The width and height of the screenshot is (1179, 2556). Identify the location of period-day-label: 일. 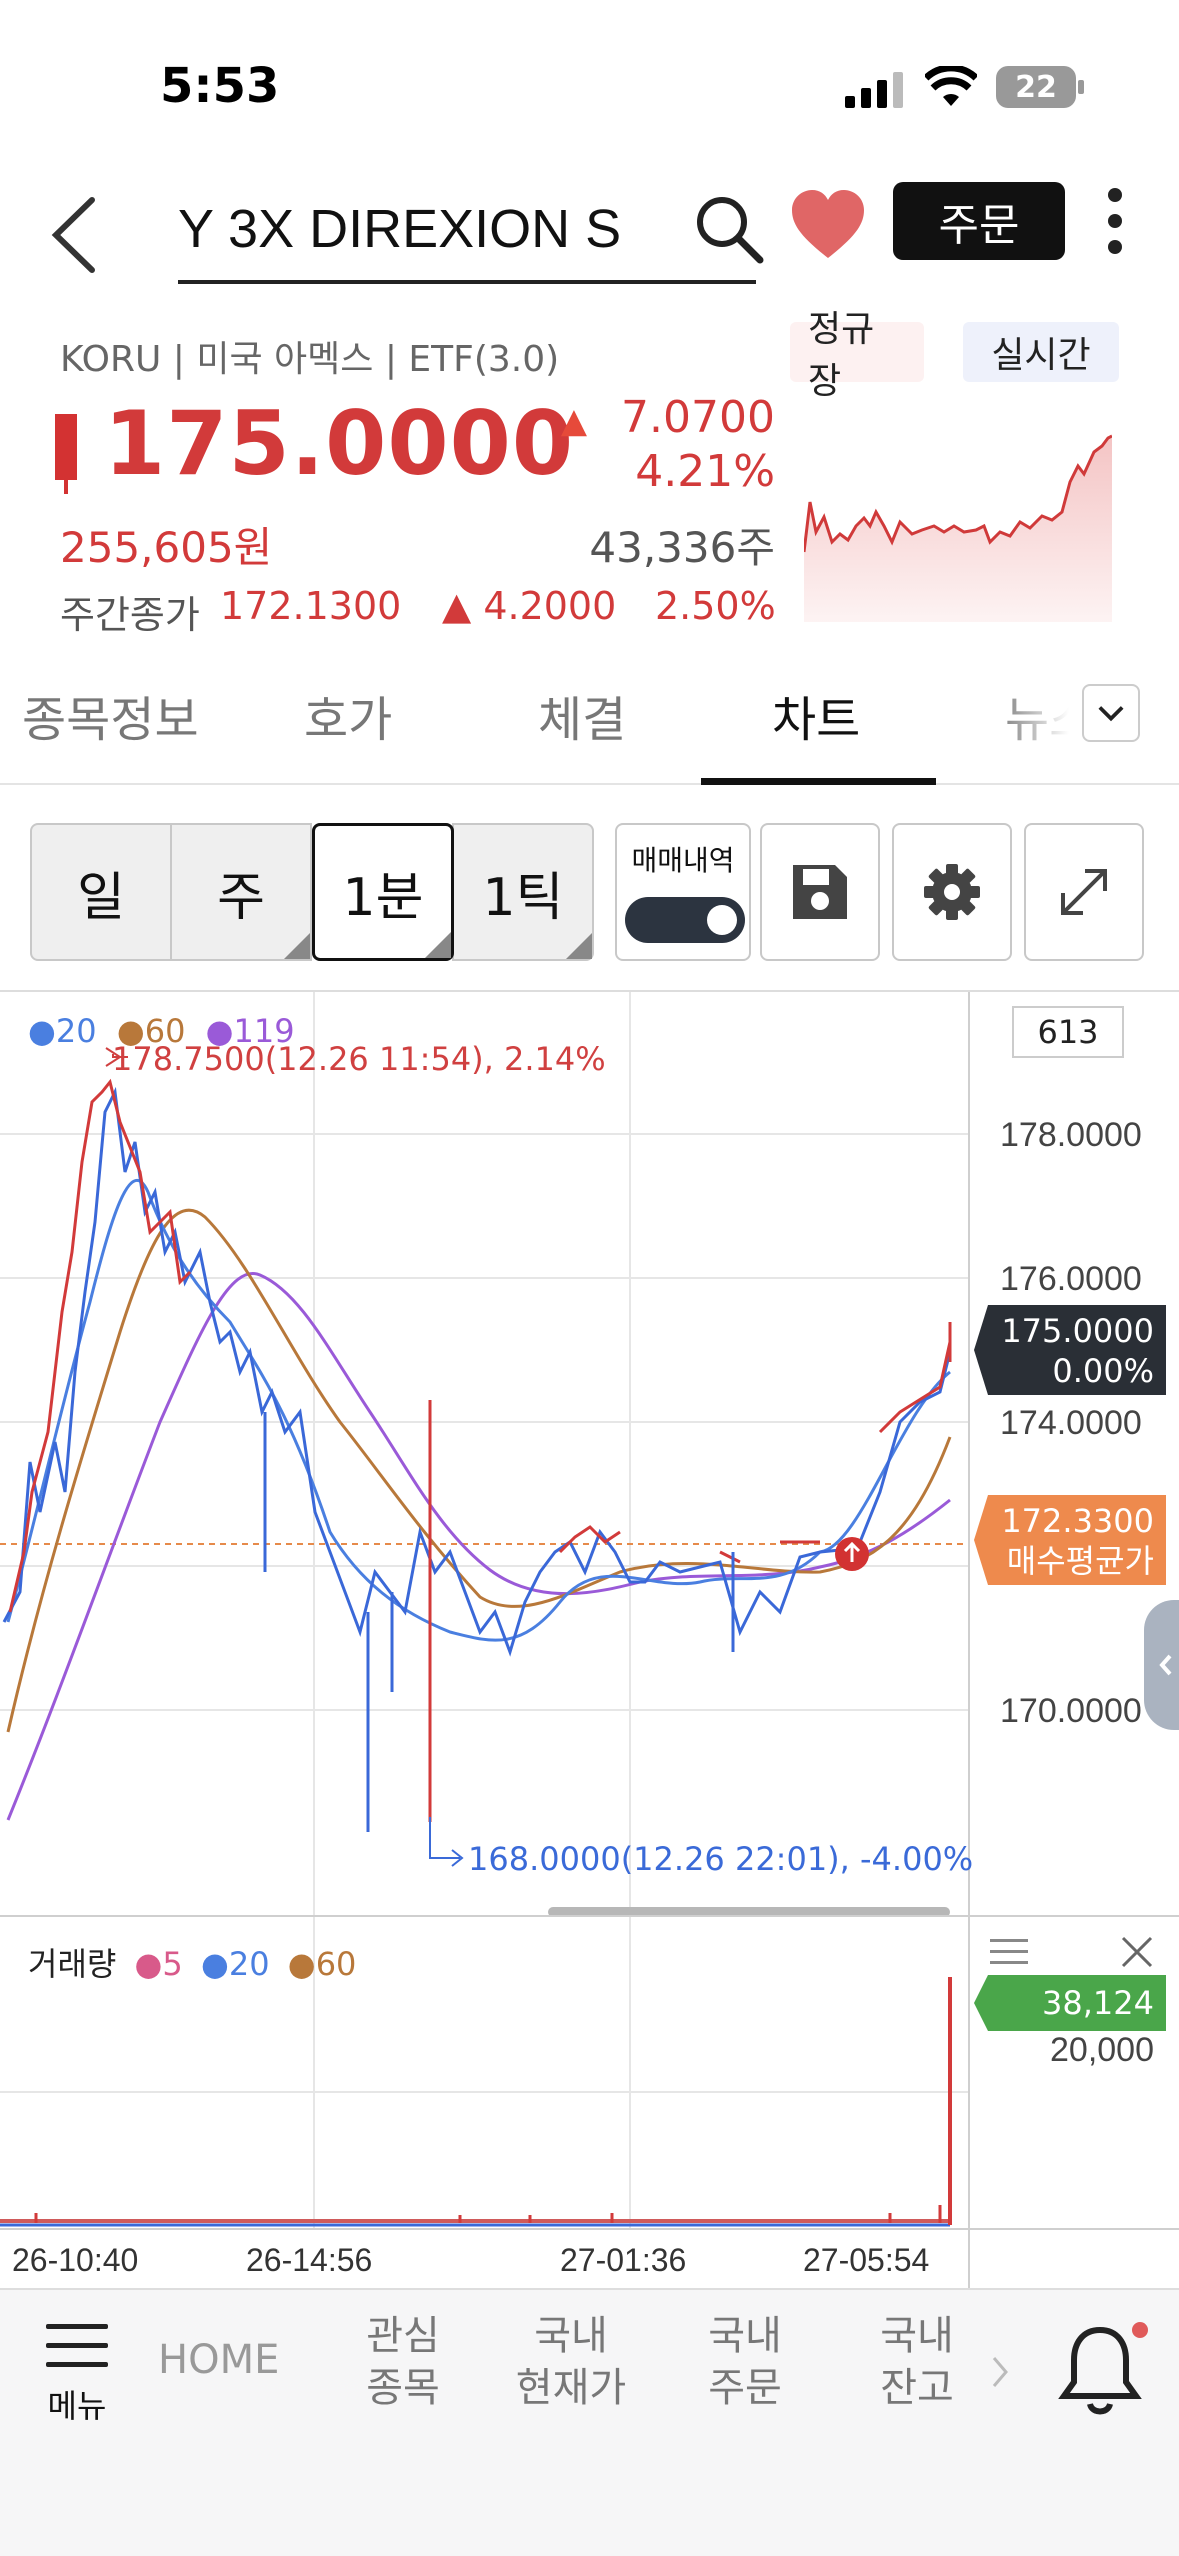
(101, 897).